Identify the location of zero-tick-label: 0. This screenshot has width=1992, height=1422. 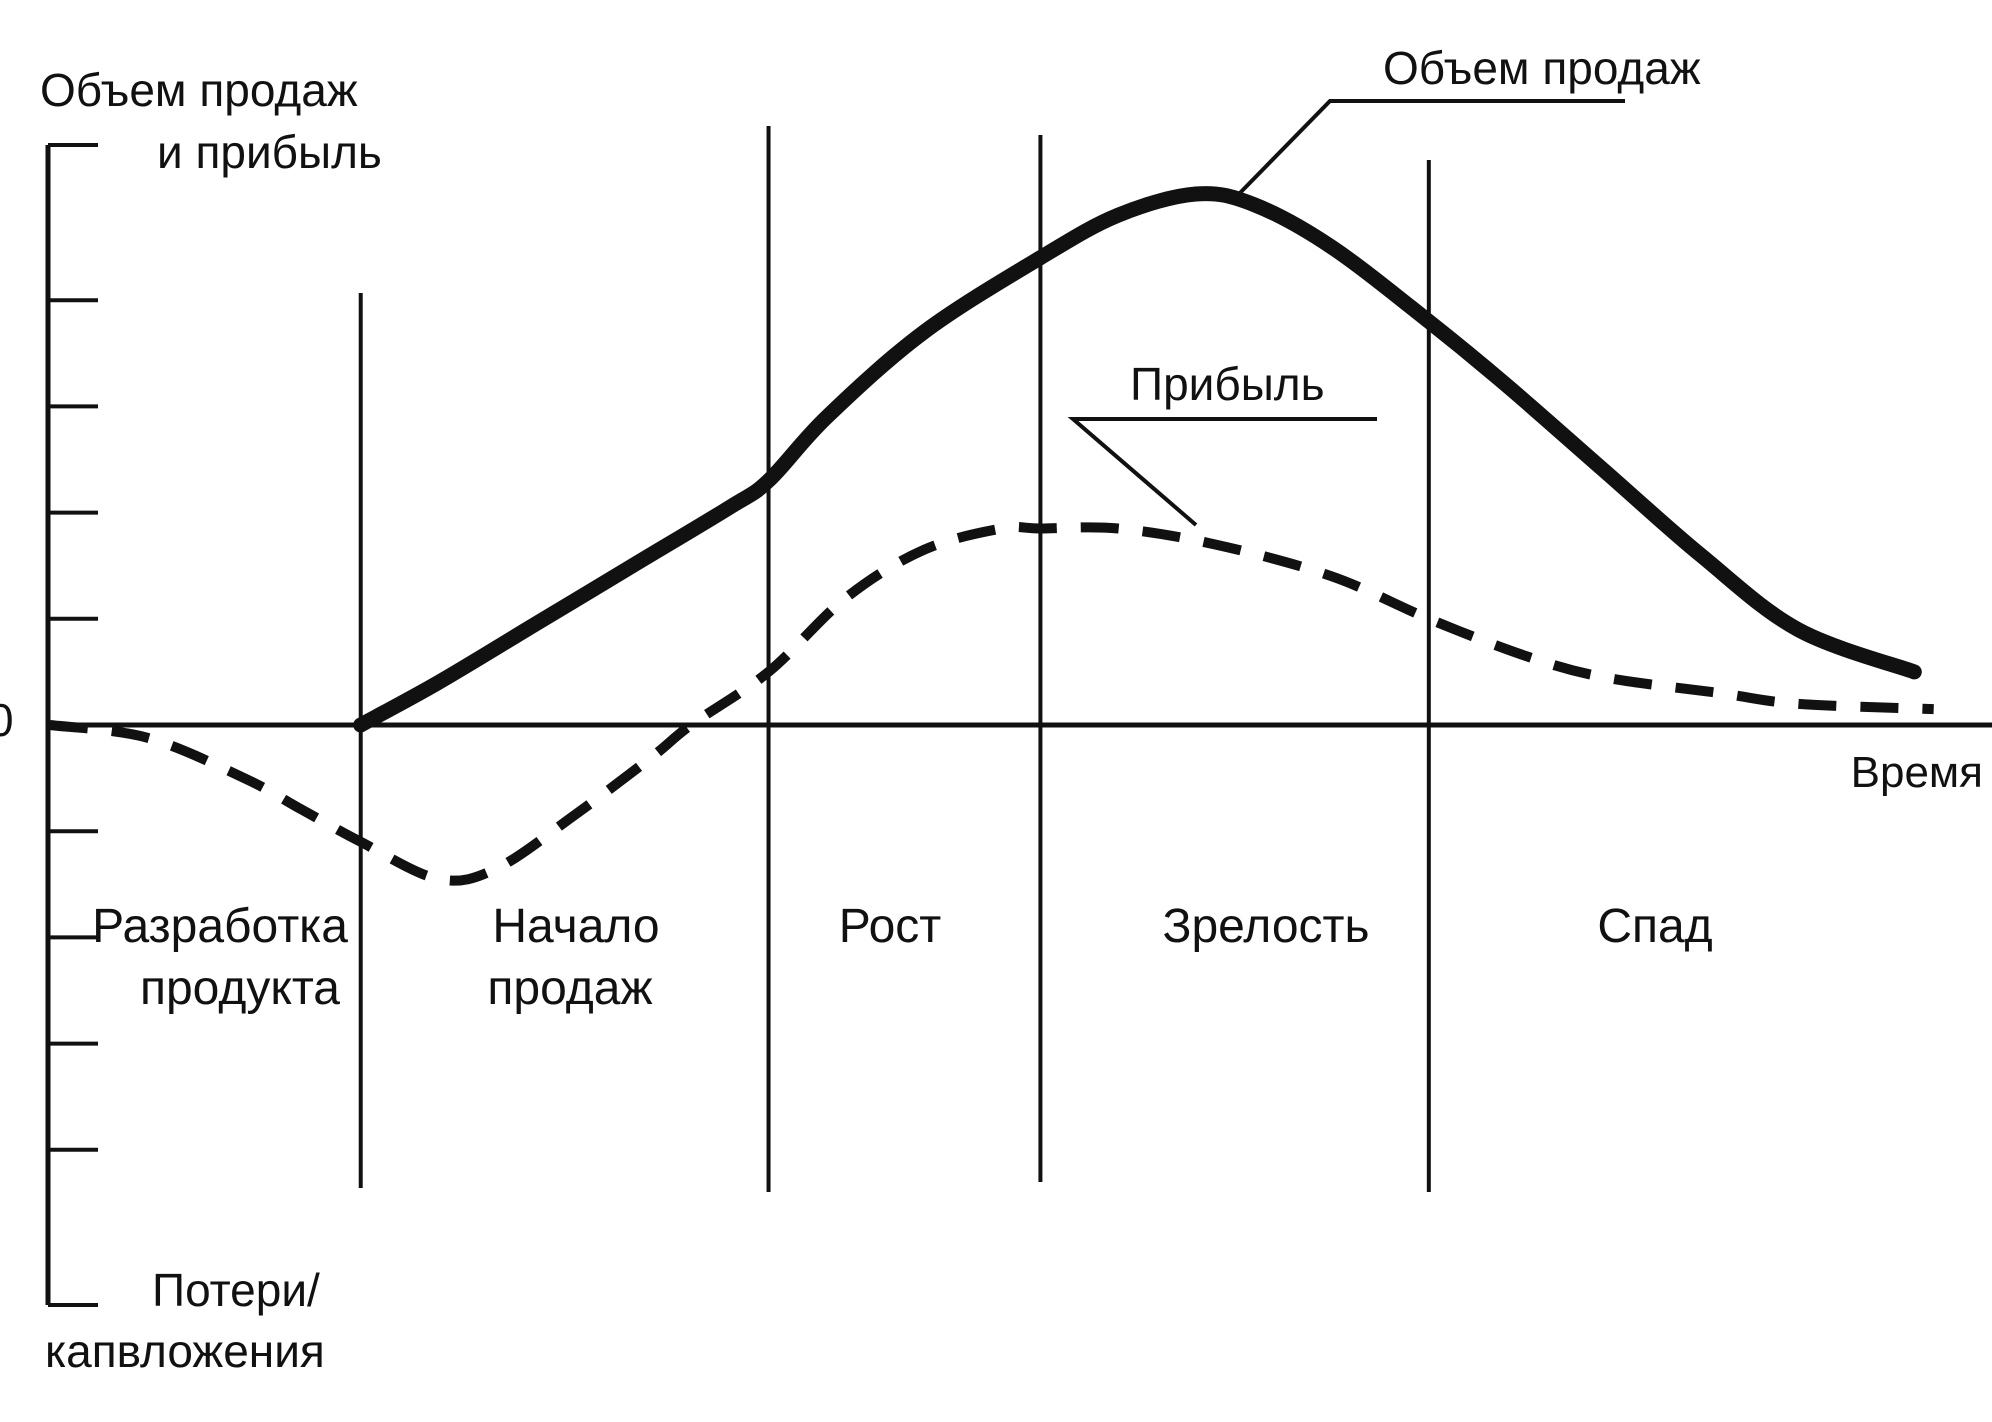
(7, 720).